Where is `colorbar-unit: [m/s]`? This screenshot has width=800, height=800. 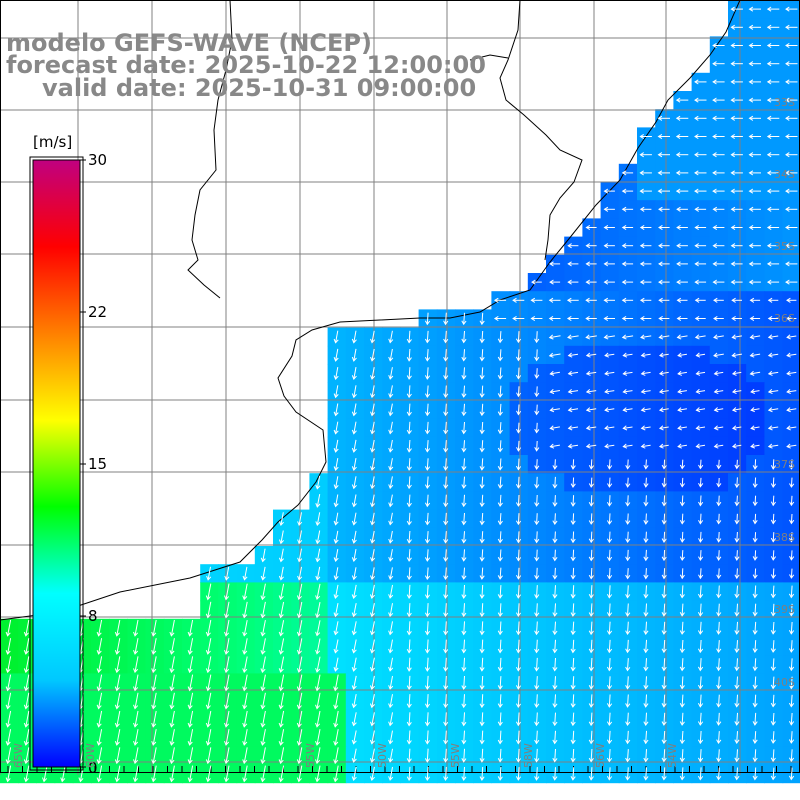 colorbar-unit: [m/s] is located at coordinates (53, 142).